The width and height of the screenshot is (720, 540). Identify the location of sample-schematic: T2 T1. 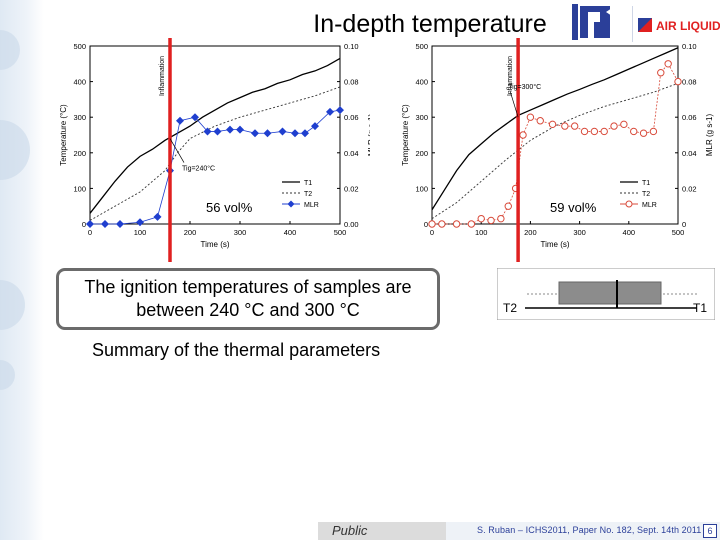
(606, 294).